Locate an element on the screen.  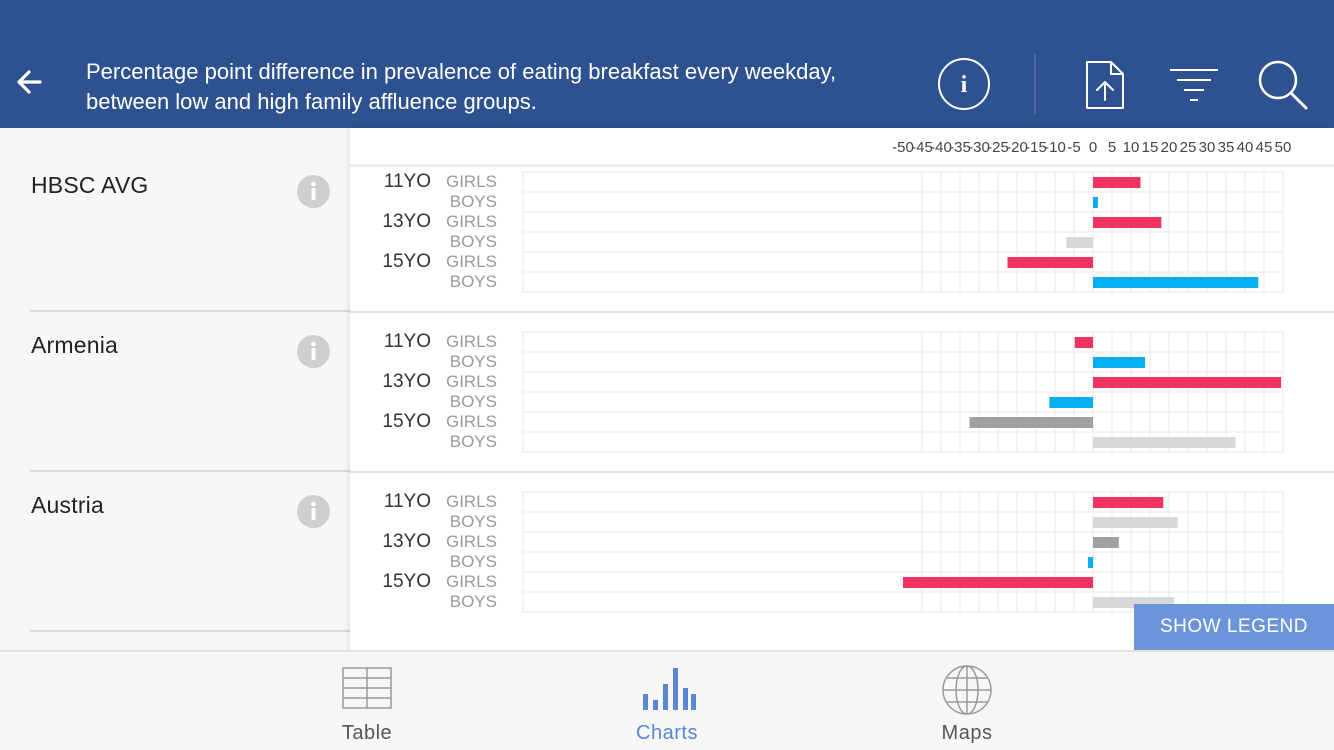
x-tick-label: 0 is located at coordinates (1093, 147).